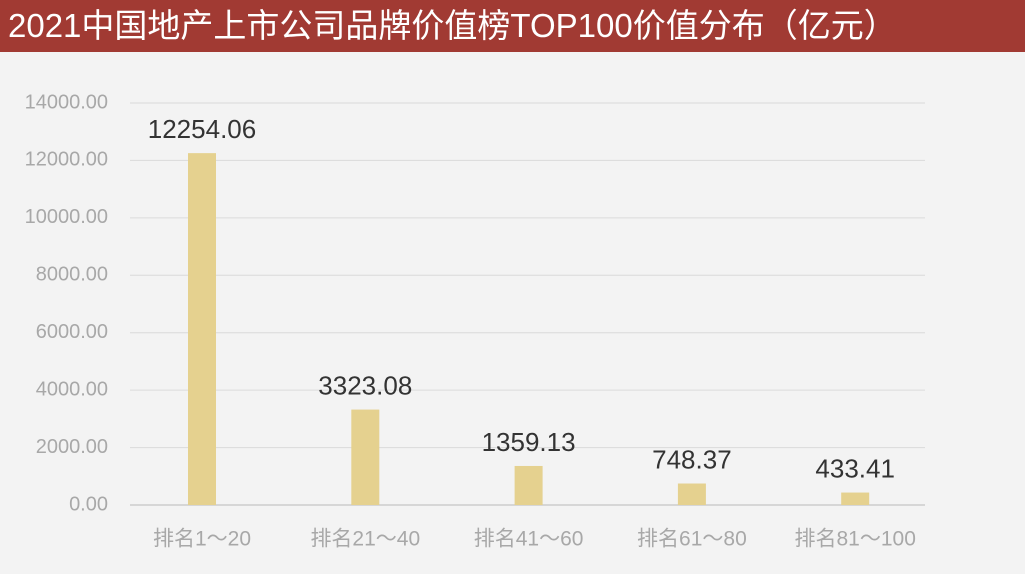  I want to click on y-tick-label: 14000.00, so click(66, 102).